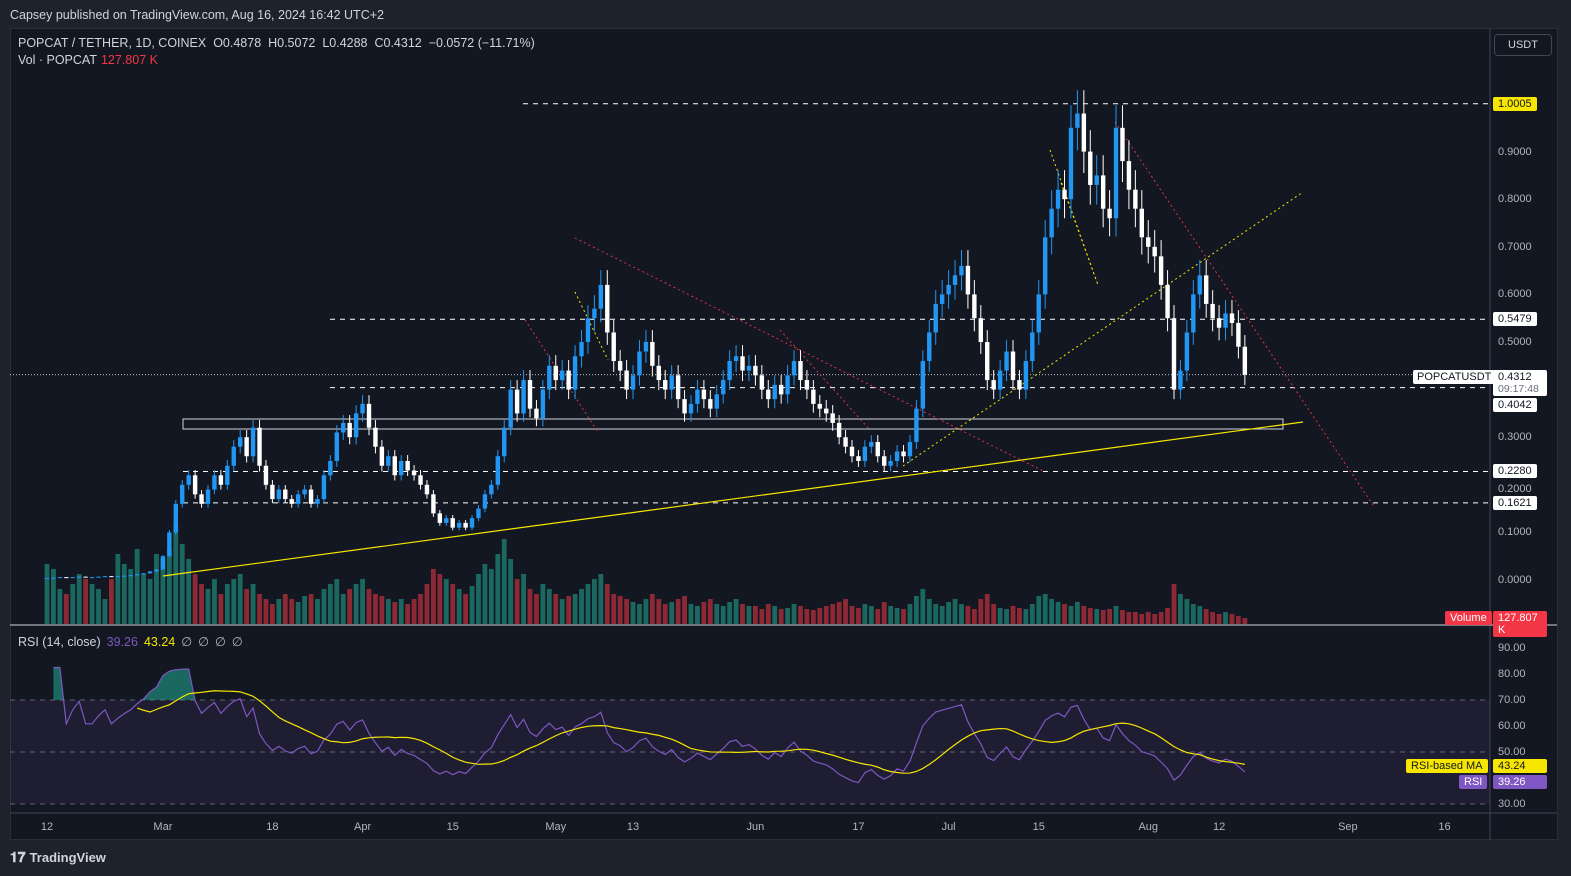  Describe the element at coordinates (58, 857) in the screenshot. I see `tradingview-logo: 𝟏𝟕 TradingView` at that location.